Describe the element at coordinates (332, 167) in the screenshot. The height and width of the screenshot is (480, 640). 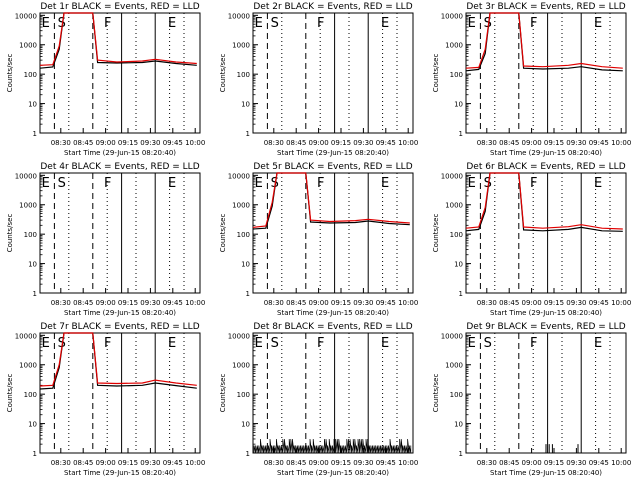
I see `panel-title: Det 5r BLACK = Events, RED = LLD` at that location.